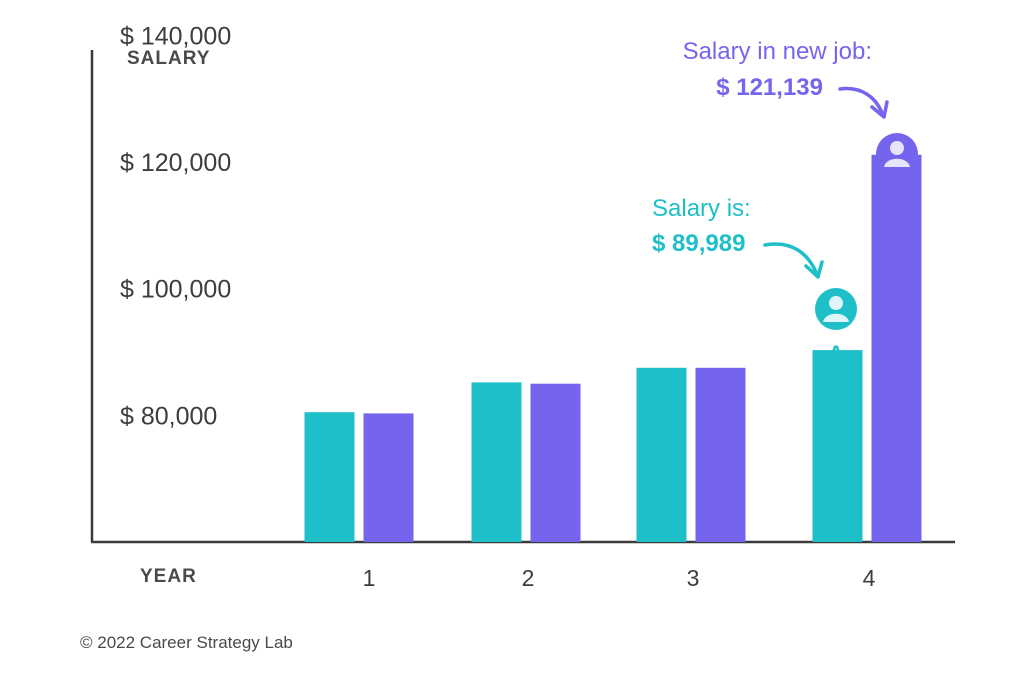 Image resolution: width=1024 pixels, height=683 pixels. I want to click on arrow-b-head, so click(879, 109).